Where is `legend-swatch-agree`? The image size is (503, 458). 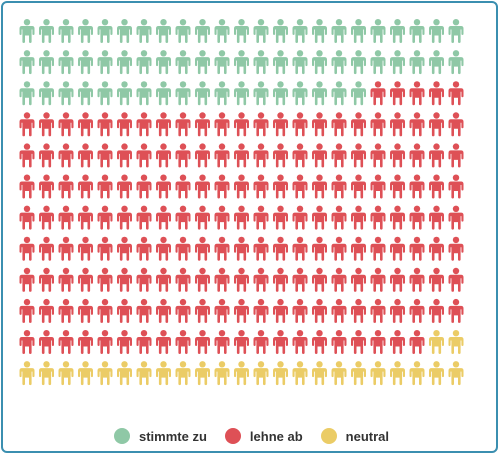 legend-swatch-agree is located at coordinates (122, 436).